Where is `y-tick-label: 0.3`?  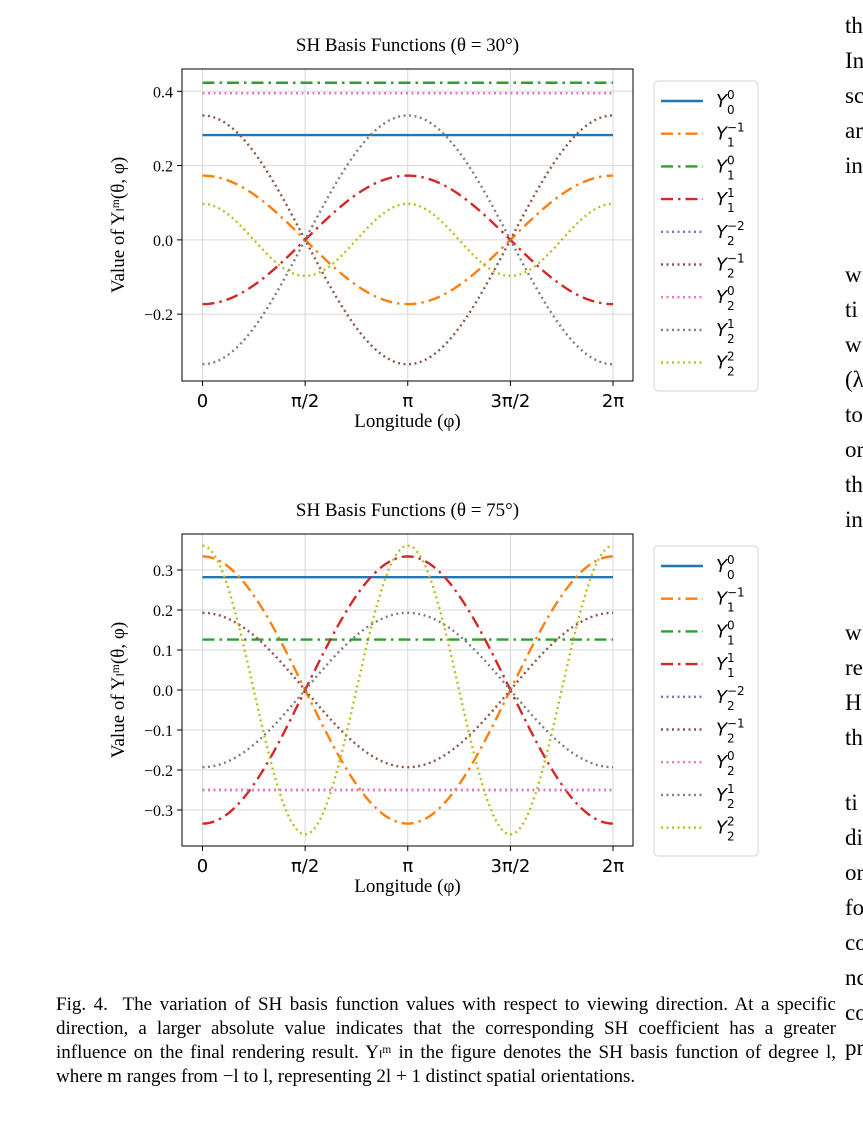
y-tick-label: 0.3 is located at coordinates (163, 571).